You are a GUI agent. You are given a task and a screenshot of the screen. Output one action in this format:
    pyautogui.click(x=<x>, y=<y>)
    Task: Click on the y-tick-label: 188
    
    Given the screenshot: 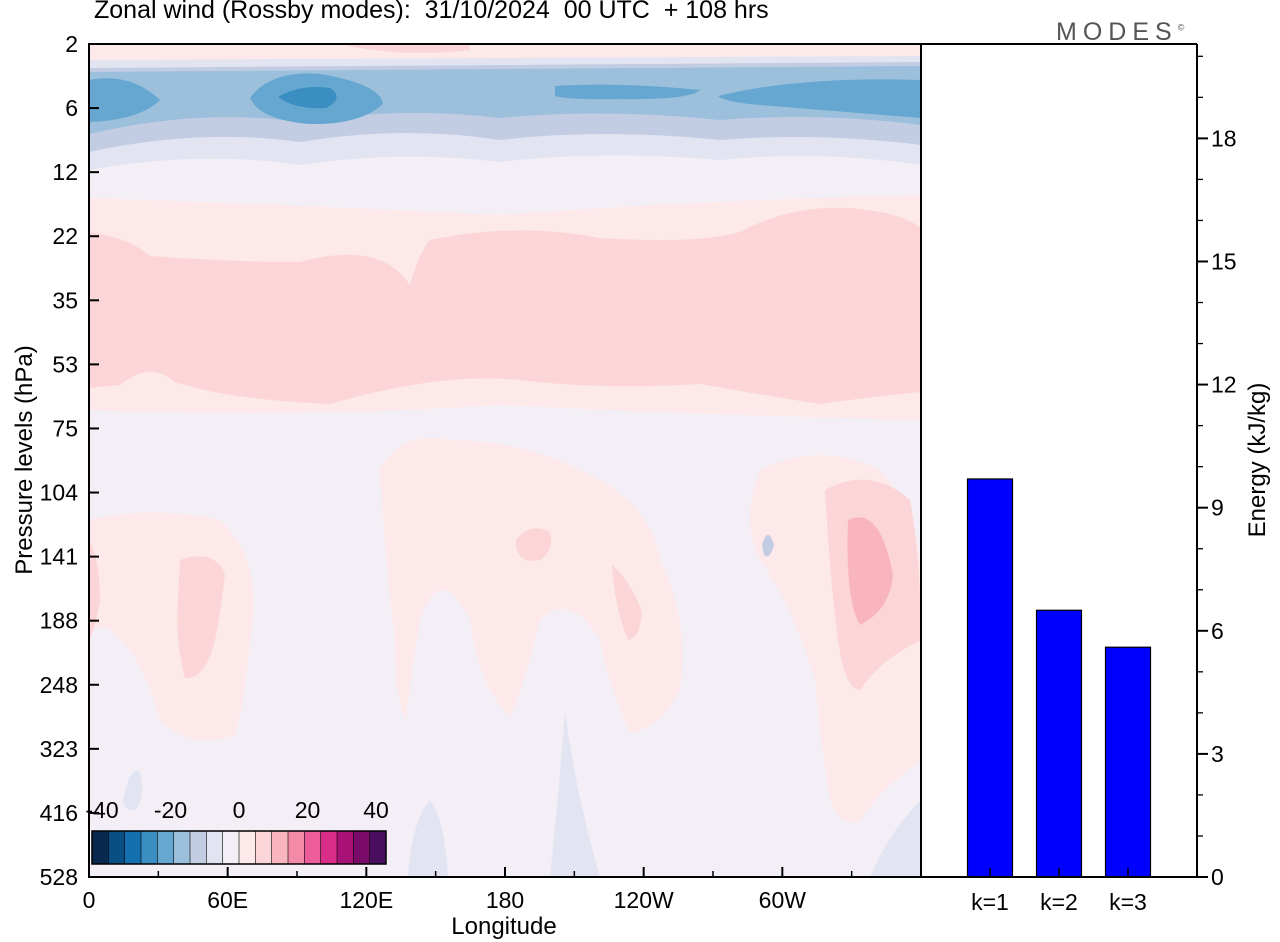 What is the action you would take?
    pyautogui.click(x=59, y=621)
    